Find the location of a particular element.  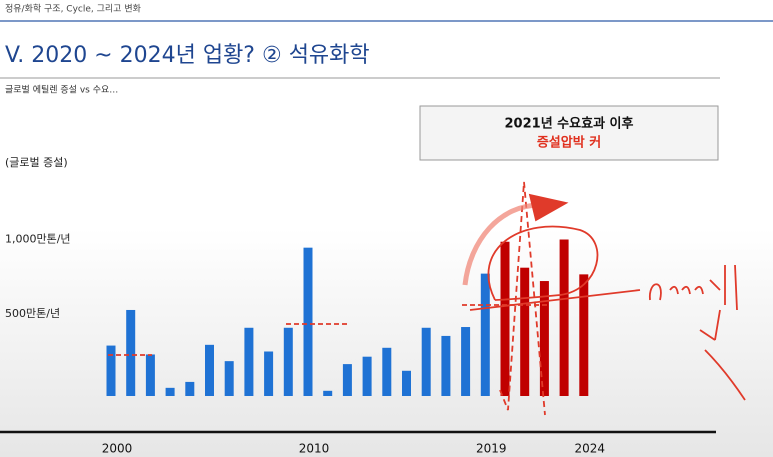

breadcrumb: 정유/화학 구조, Cycle, 그리고 변화 is located at coordinates (73, 9).